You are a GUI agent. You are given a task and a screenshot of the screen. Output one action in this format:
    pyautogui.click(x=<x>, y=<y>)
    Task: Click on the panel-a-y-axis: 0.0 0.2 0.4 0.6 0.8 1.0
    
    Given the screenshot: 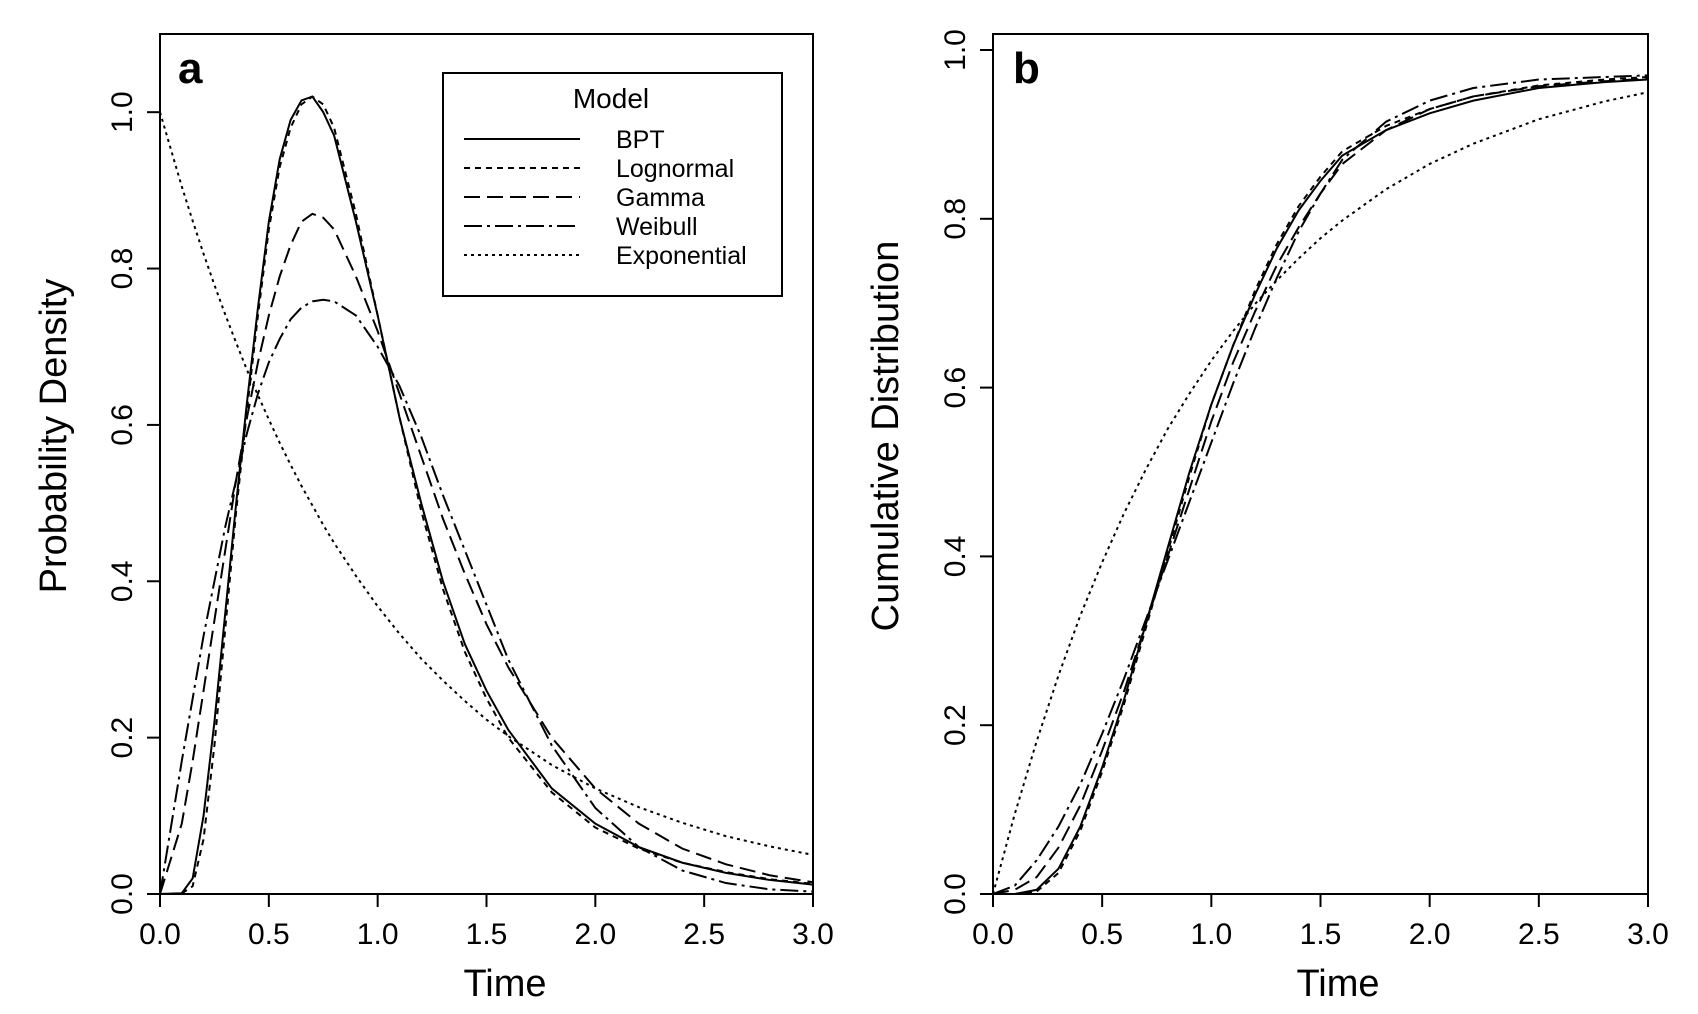 What is the action you would take?
    pyautogui.click(x=133, y=503)
    